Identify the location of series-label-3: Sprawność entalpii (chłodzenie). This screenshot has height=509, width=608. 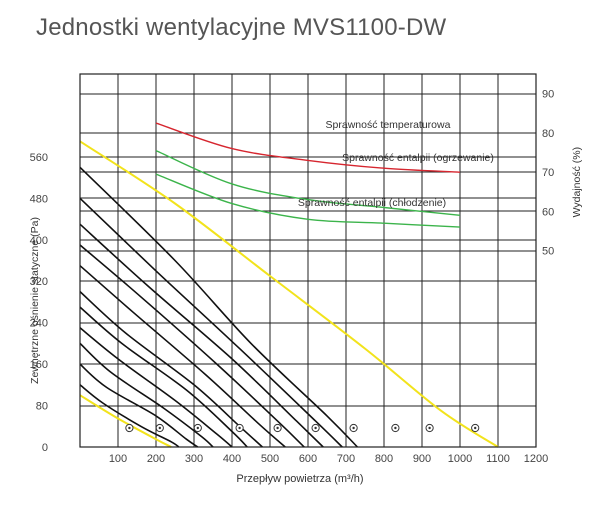
(372, 203).